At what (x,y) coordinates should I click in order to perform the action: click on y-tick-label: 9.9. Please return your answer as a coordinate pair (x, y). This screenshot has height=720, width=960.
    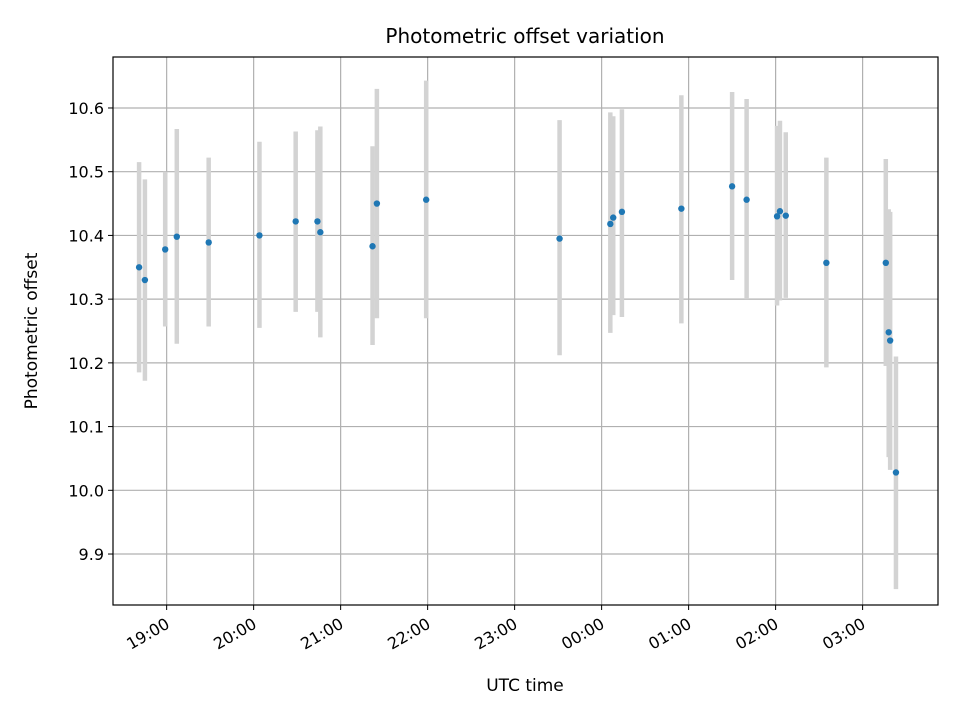
    Looking at the image, I should click on (91, 554).